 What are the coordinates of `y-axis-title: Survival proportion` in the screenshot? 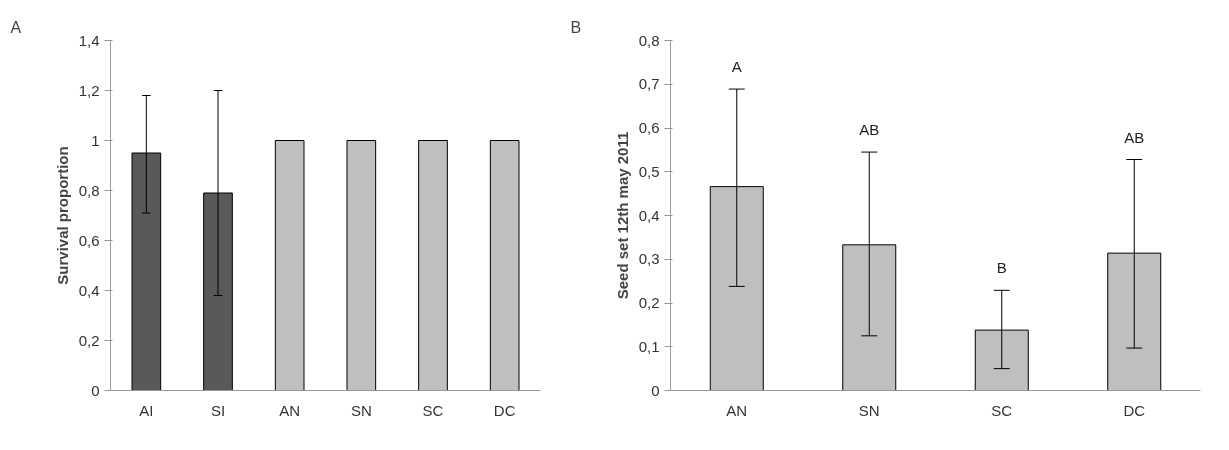 It's located at (62, 215).